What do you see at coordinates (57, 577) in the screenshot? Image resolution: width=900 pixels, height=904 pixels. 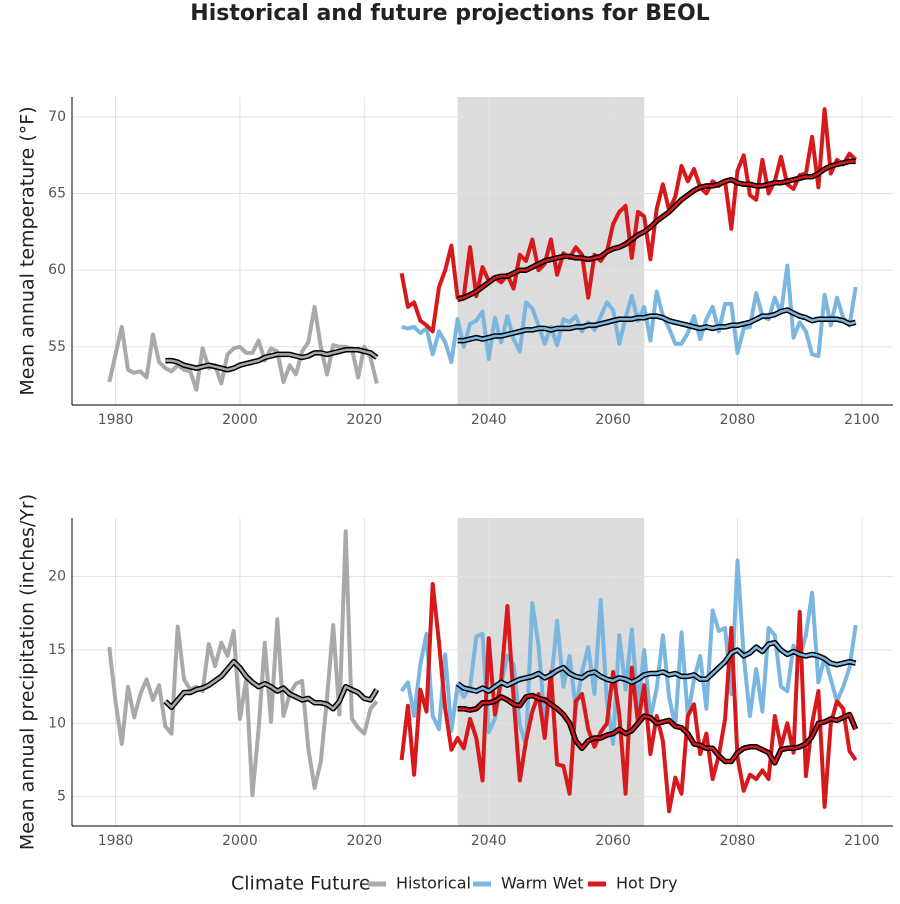 I see `y-tick-label: 20` at bounding box center [57, 577].